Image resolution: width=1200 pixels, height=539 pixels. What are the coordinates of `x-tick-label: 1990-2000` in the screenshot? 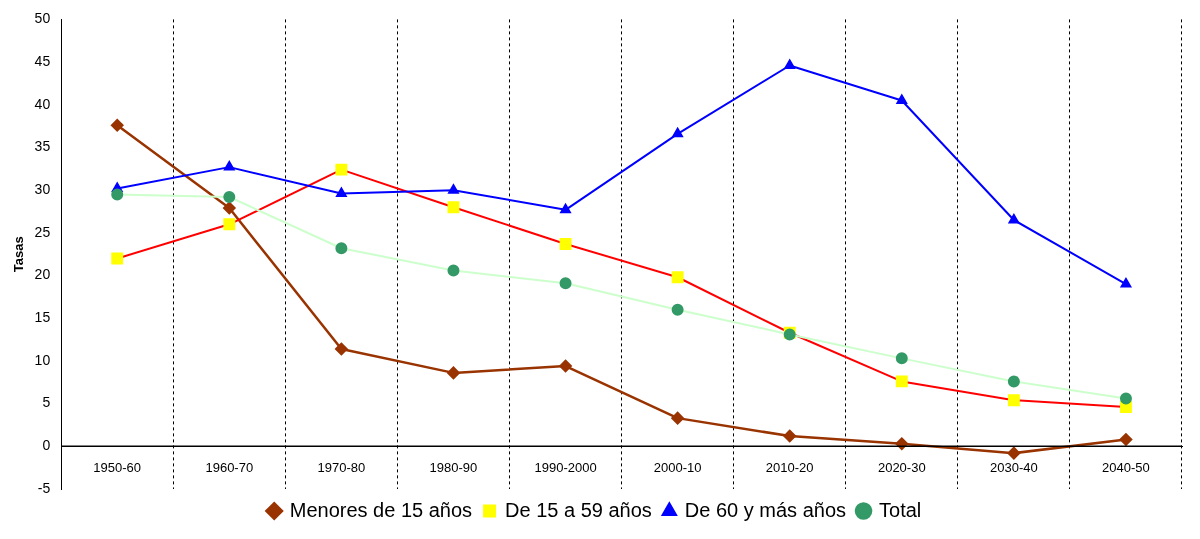 It's located at (565, 467).